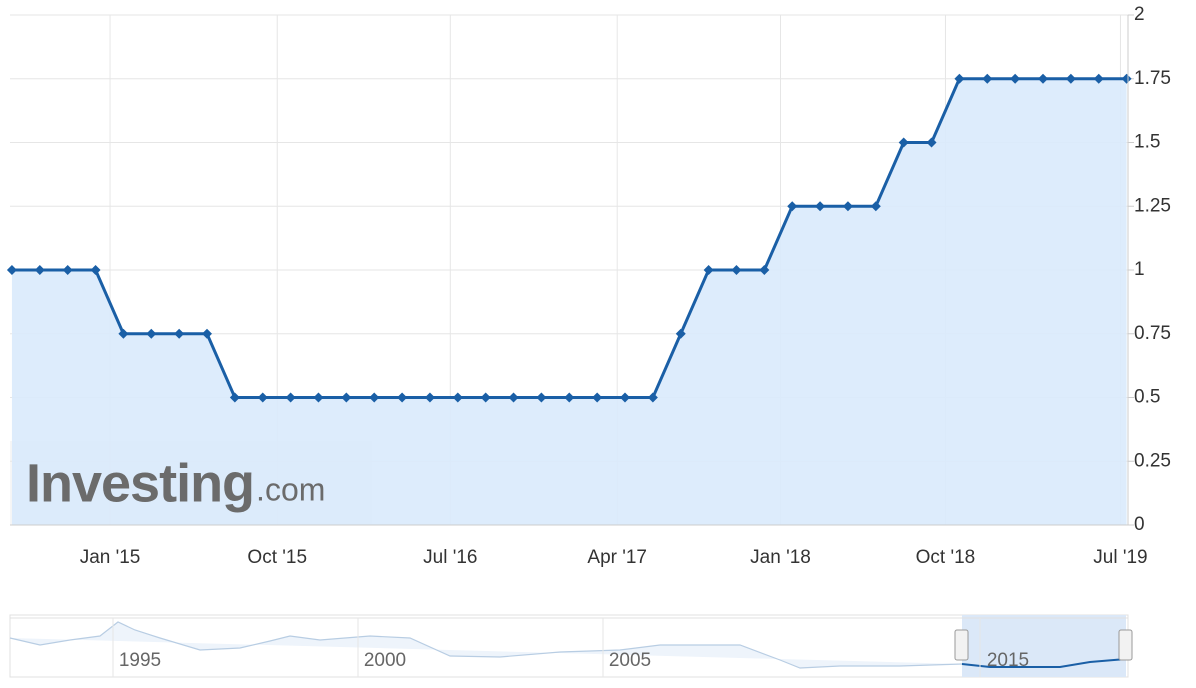  What do you see at coordinates (1008, 660) in the screenshot?
I see `navigator-label: 2015` at bounding box center [1008, 660].